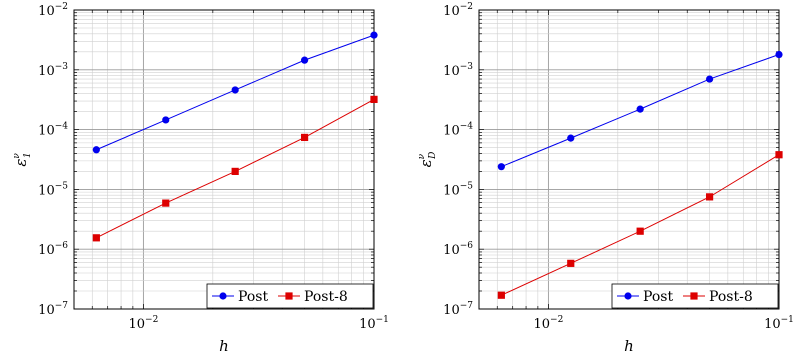 Image resolution: width=798 pixels, height=360 pixels. Describe the element at coordinates (22, 159) in the screenshot. I see `y-axis-label: εν1` at that location.